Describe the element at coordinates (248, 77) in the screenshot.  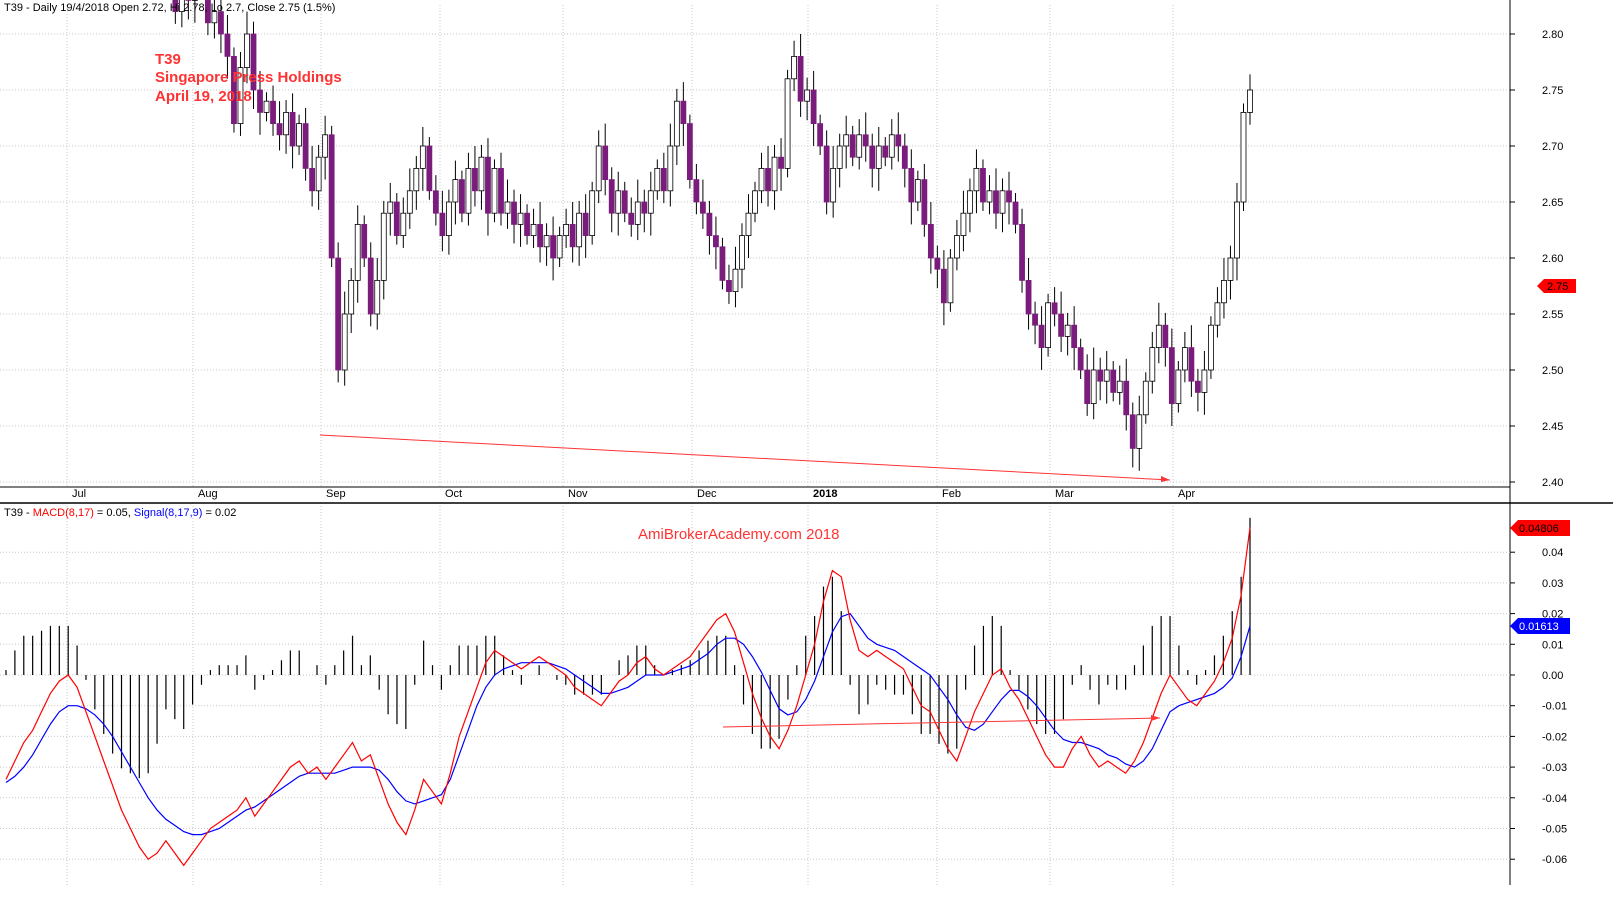
I see `annotation-company: Singapore Press Holdings` at that location.